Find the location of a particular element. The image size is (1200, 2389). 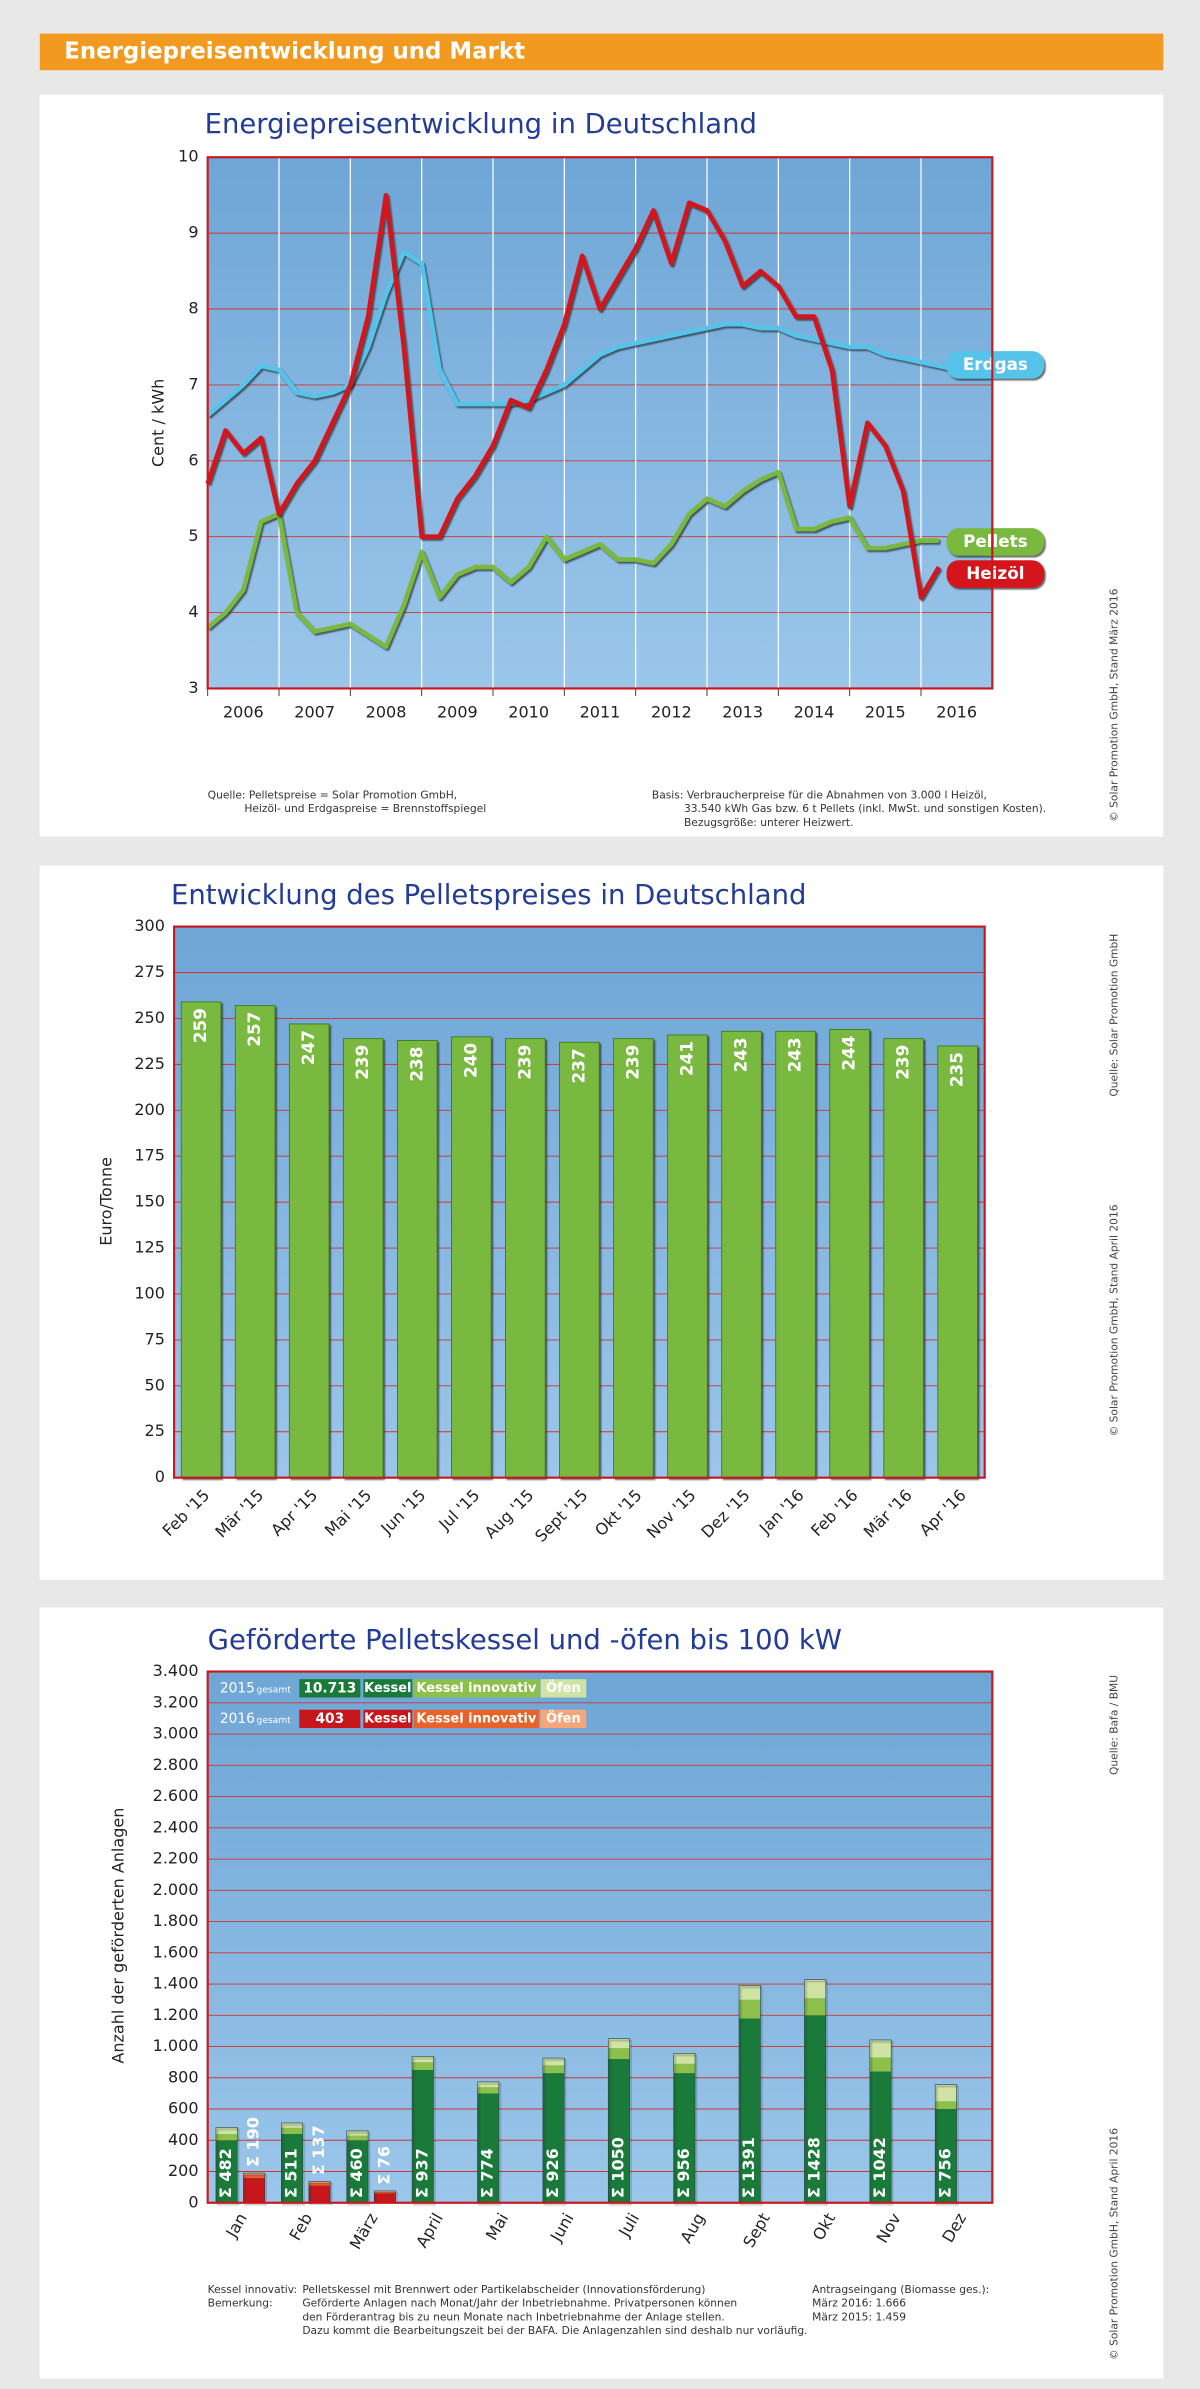

note: März 2015: 1.459 is located at coordinates (859, 2316).